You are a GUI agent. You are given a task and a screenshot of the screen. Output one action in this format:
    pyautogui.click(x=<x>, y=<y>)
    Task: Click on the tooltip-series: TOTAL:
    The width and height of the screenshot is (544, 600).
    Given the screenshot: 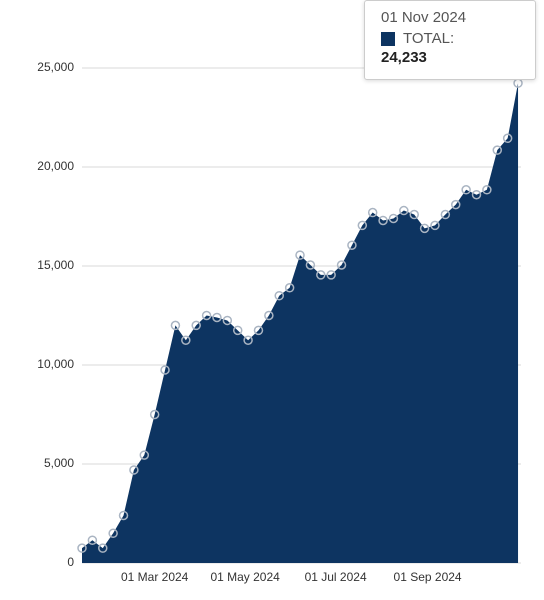 What is the action you would take?
    pyautogui.click(x=429, y=38)
    